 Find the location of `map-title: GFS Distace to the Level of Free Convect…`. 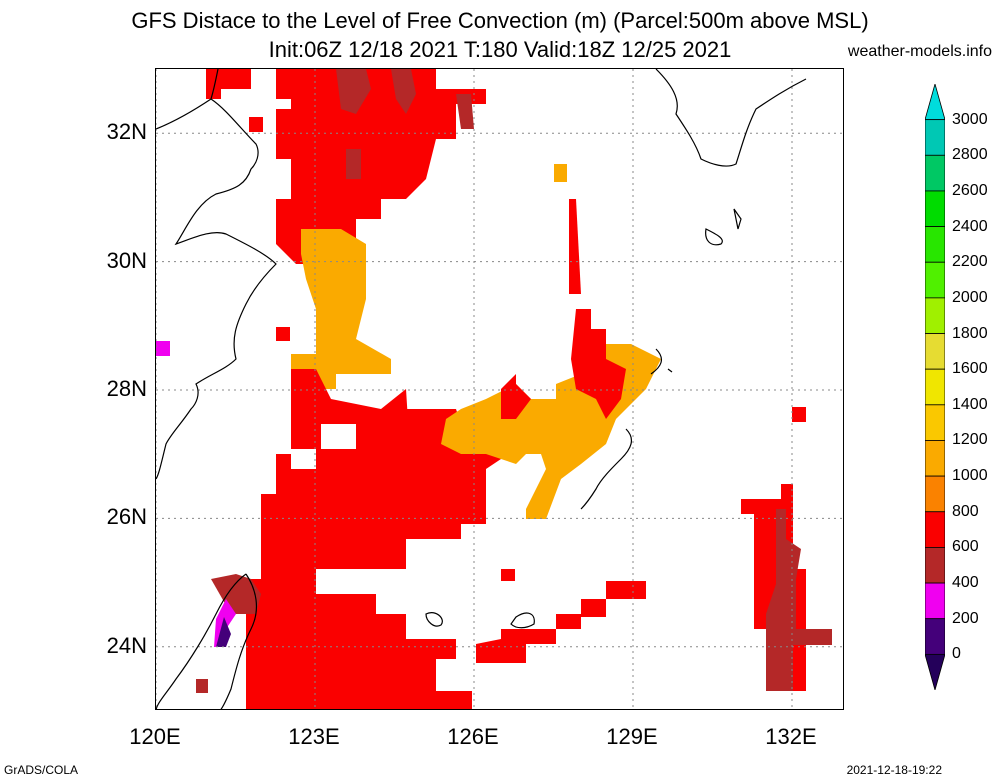

map-title: GFS Distace to the Level of Free Convect… is located at coordinates (500, 20).